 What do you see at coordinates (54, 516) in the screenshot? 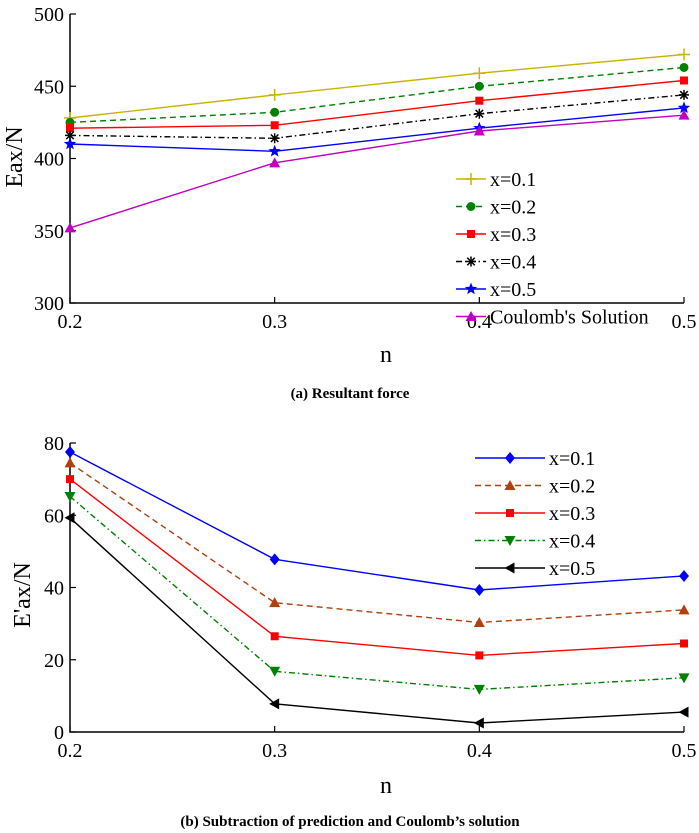
I see `y-tick-label: 60` at bounding box center [54, 516].